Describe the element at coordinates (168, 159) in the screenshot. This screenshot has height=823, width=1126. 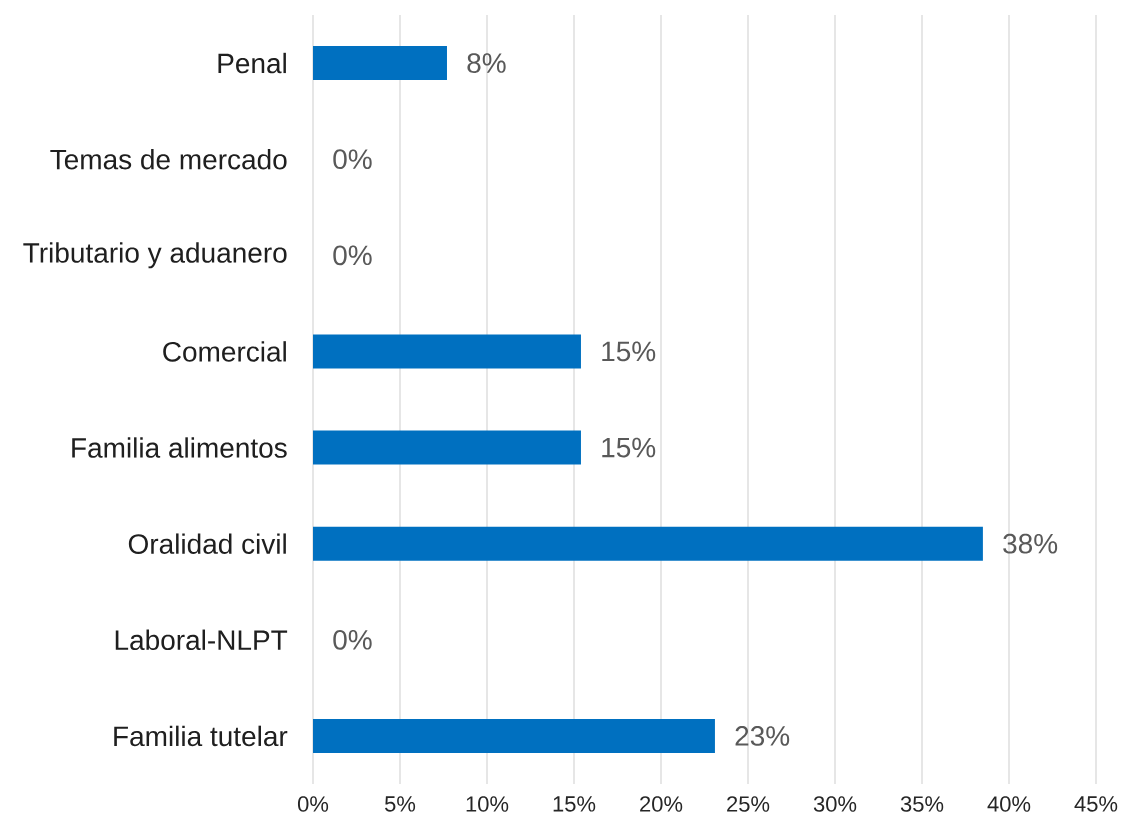
I see `y-tick-label: Temas de mercado` at that location.